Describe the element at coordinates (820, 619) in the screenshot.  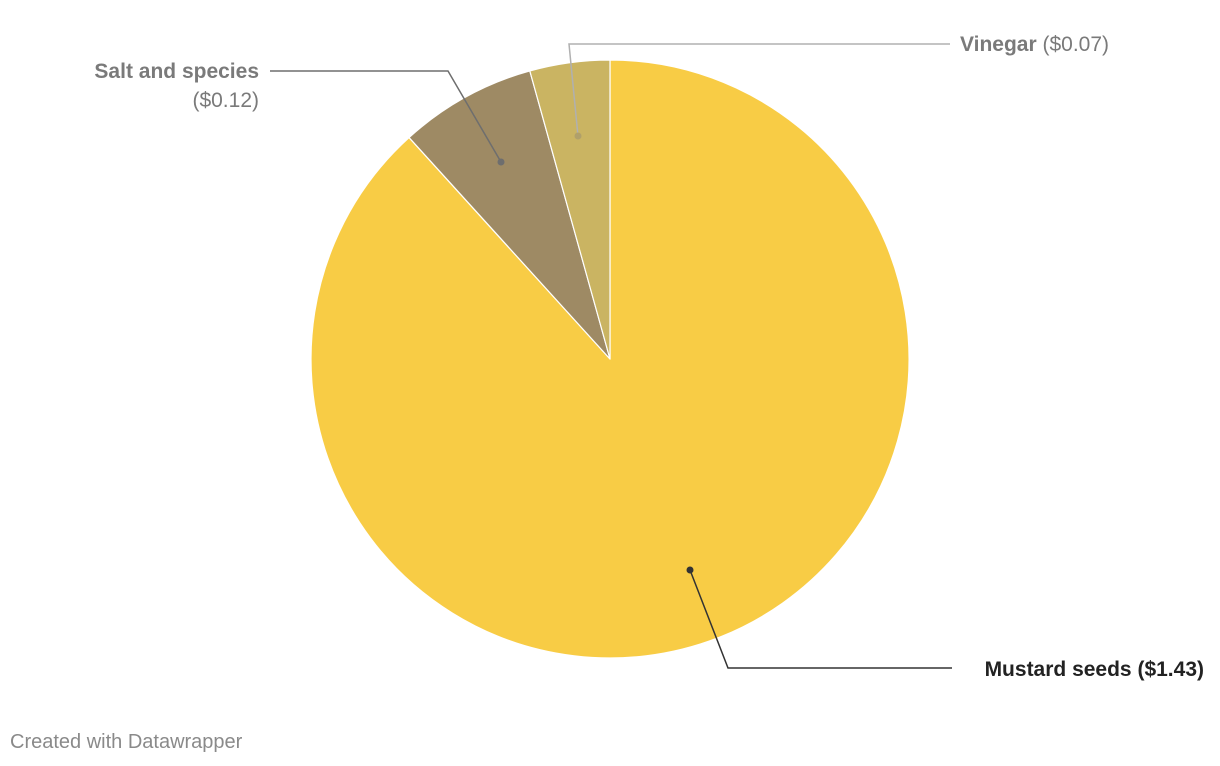
I see `leader-line-mustard-seeds` at that location.